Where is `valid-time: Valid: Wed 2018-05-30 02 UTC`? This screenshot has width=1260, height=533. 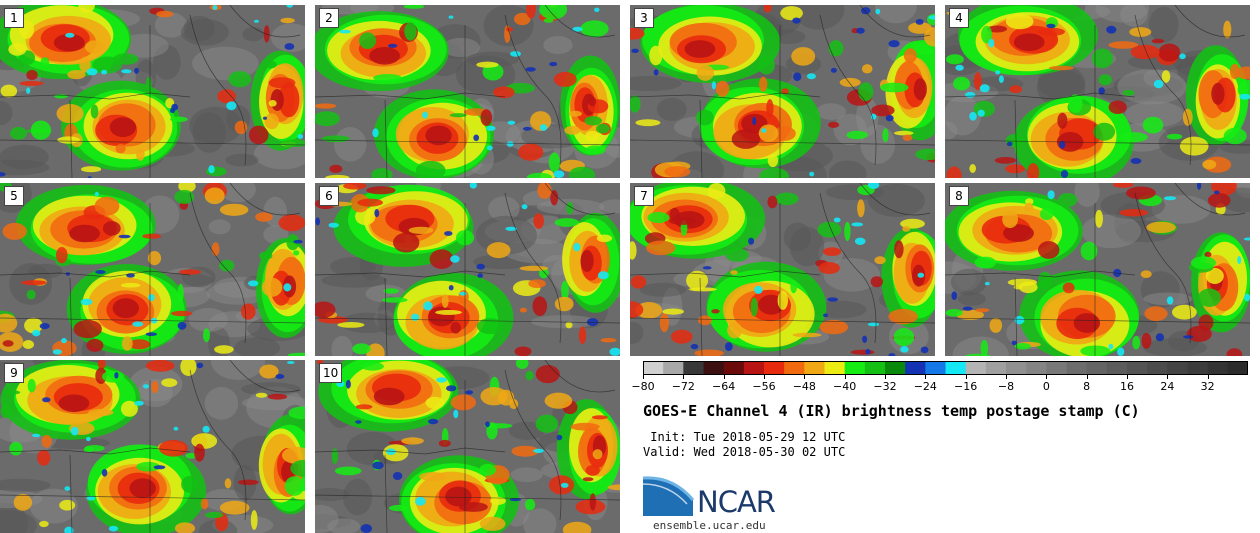
valid-time: Valid: Wed 2018-05-30 02 UTC is located at coordinates (744, 452).